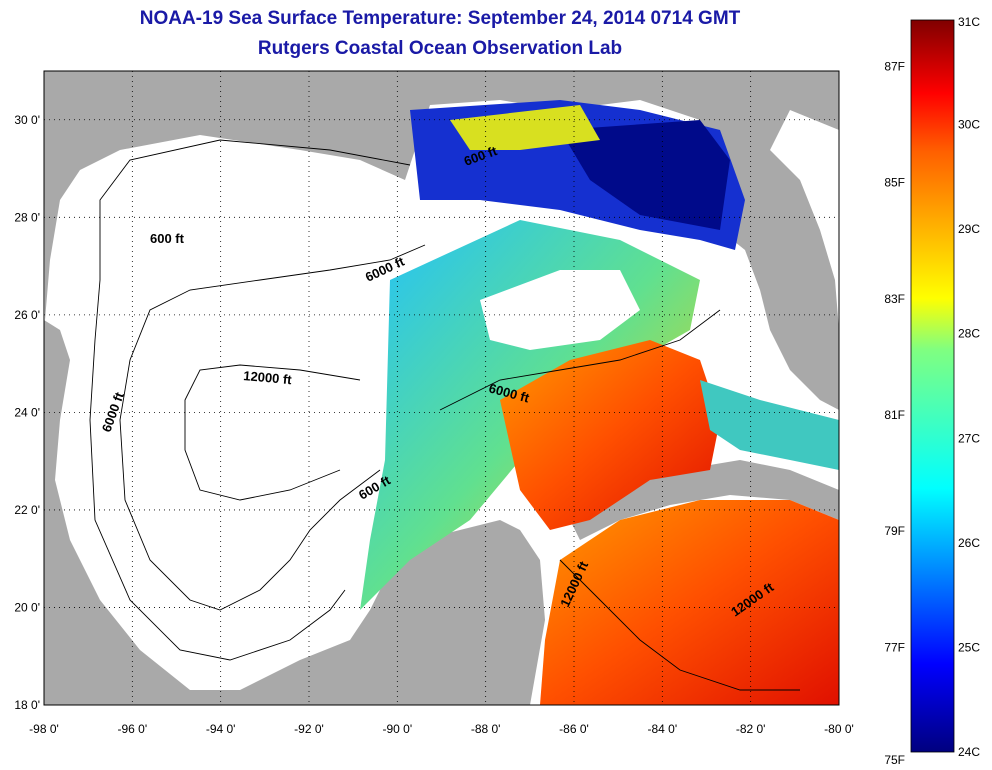 This screenshot has width=992, height=770. What do you see at coordinates (969, 752) in the screenshot?
I see `colorbar-celsius-label: 24C` at bounding box center [969, 752].